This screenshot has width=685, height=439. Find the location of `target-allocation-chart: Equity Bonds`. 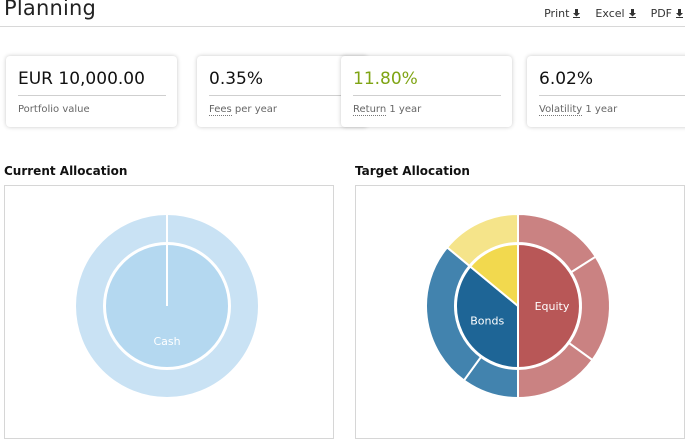

target-allocation-chart: Equity Bonds is located at coordinates (518, 306).